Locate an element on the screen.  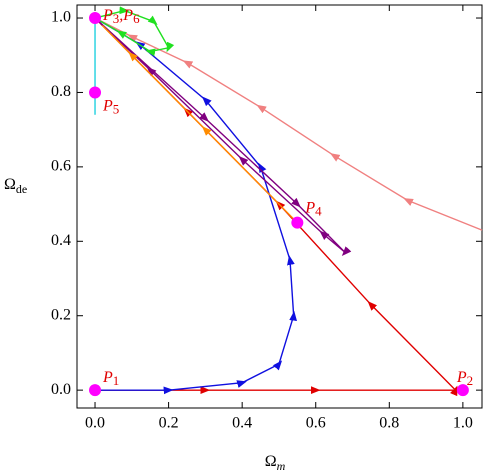
y-axis-label-main: Ω is located at coordinates (10, 184).